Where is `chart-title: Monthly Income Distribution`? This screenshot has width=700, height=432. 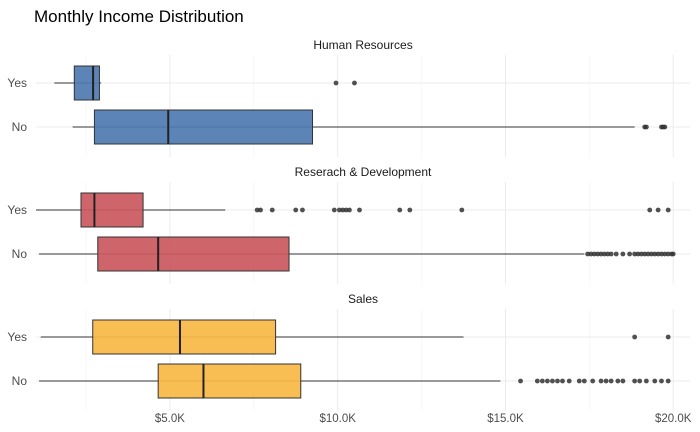
chart-title: Monthly Income Distribution is located at coordinates (139, 16).